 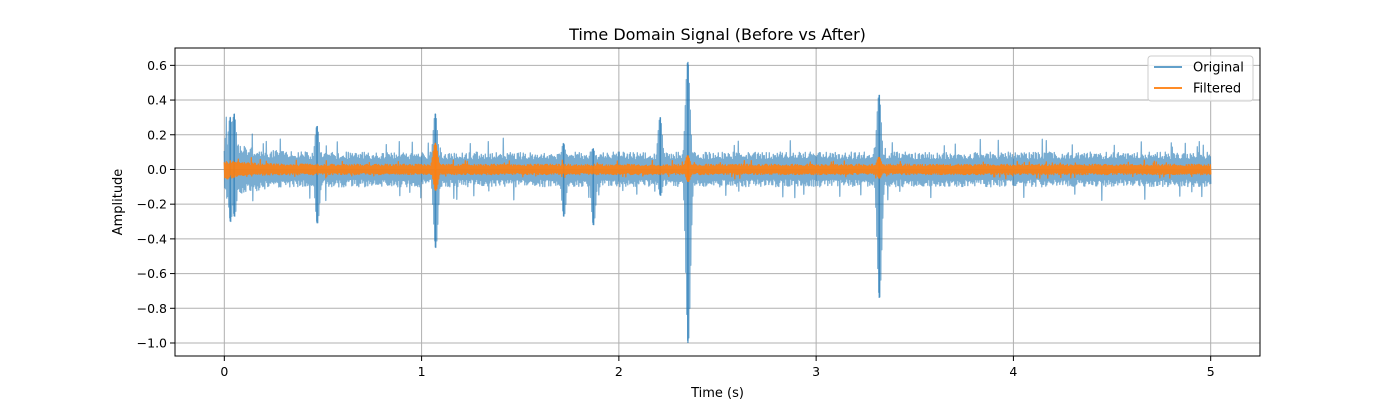 What do you see at coordinates (1218, 68) in the screenshot?
I see `legend-label-original: Original` at bounding box center [1218, 68].